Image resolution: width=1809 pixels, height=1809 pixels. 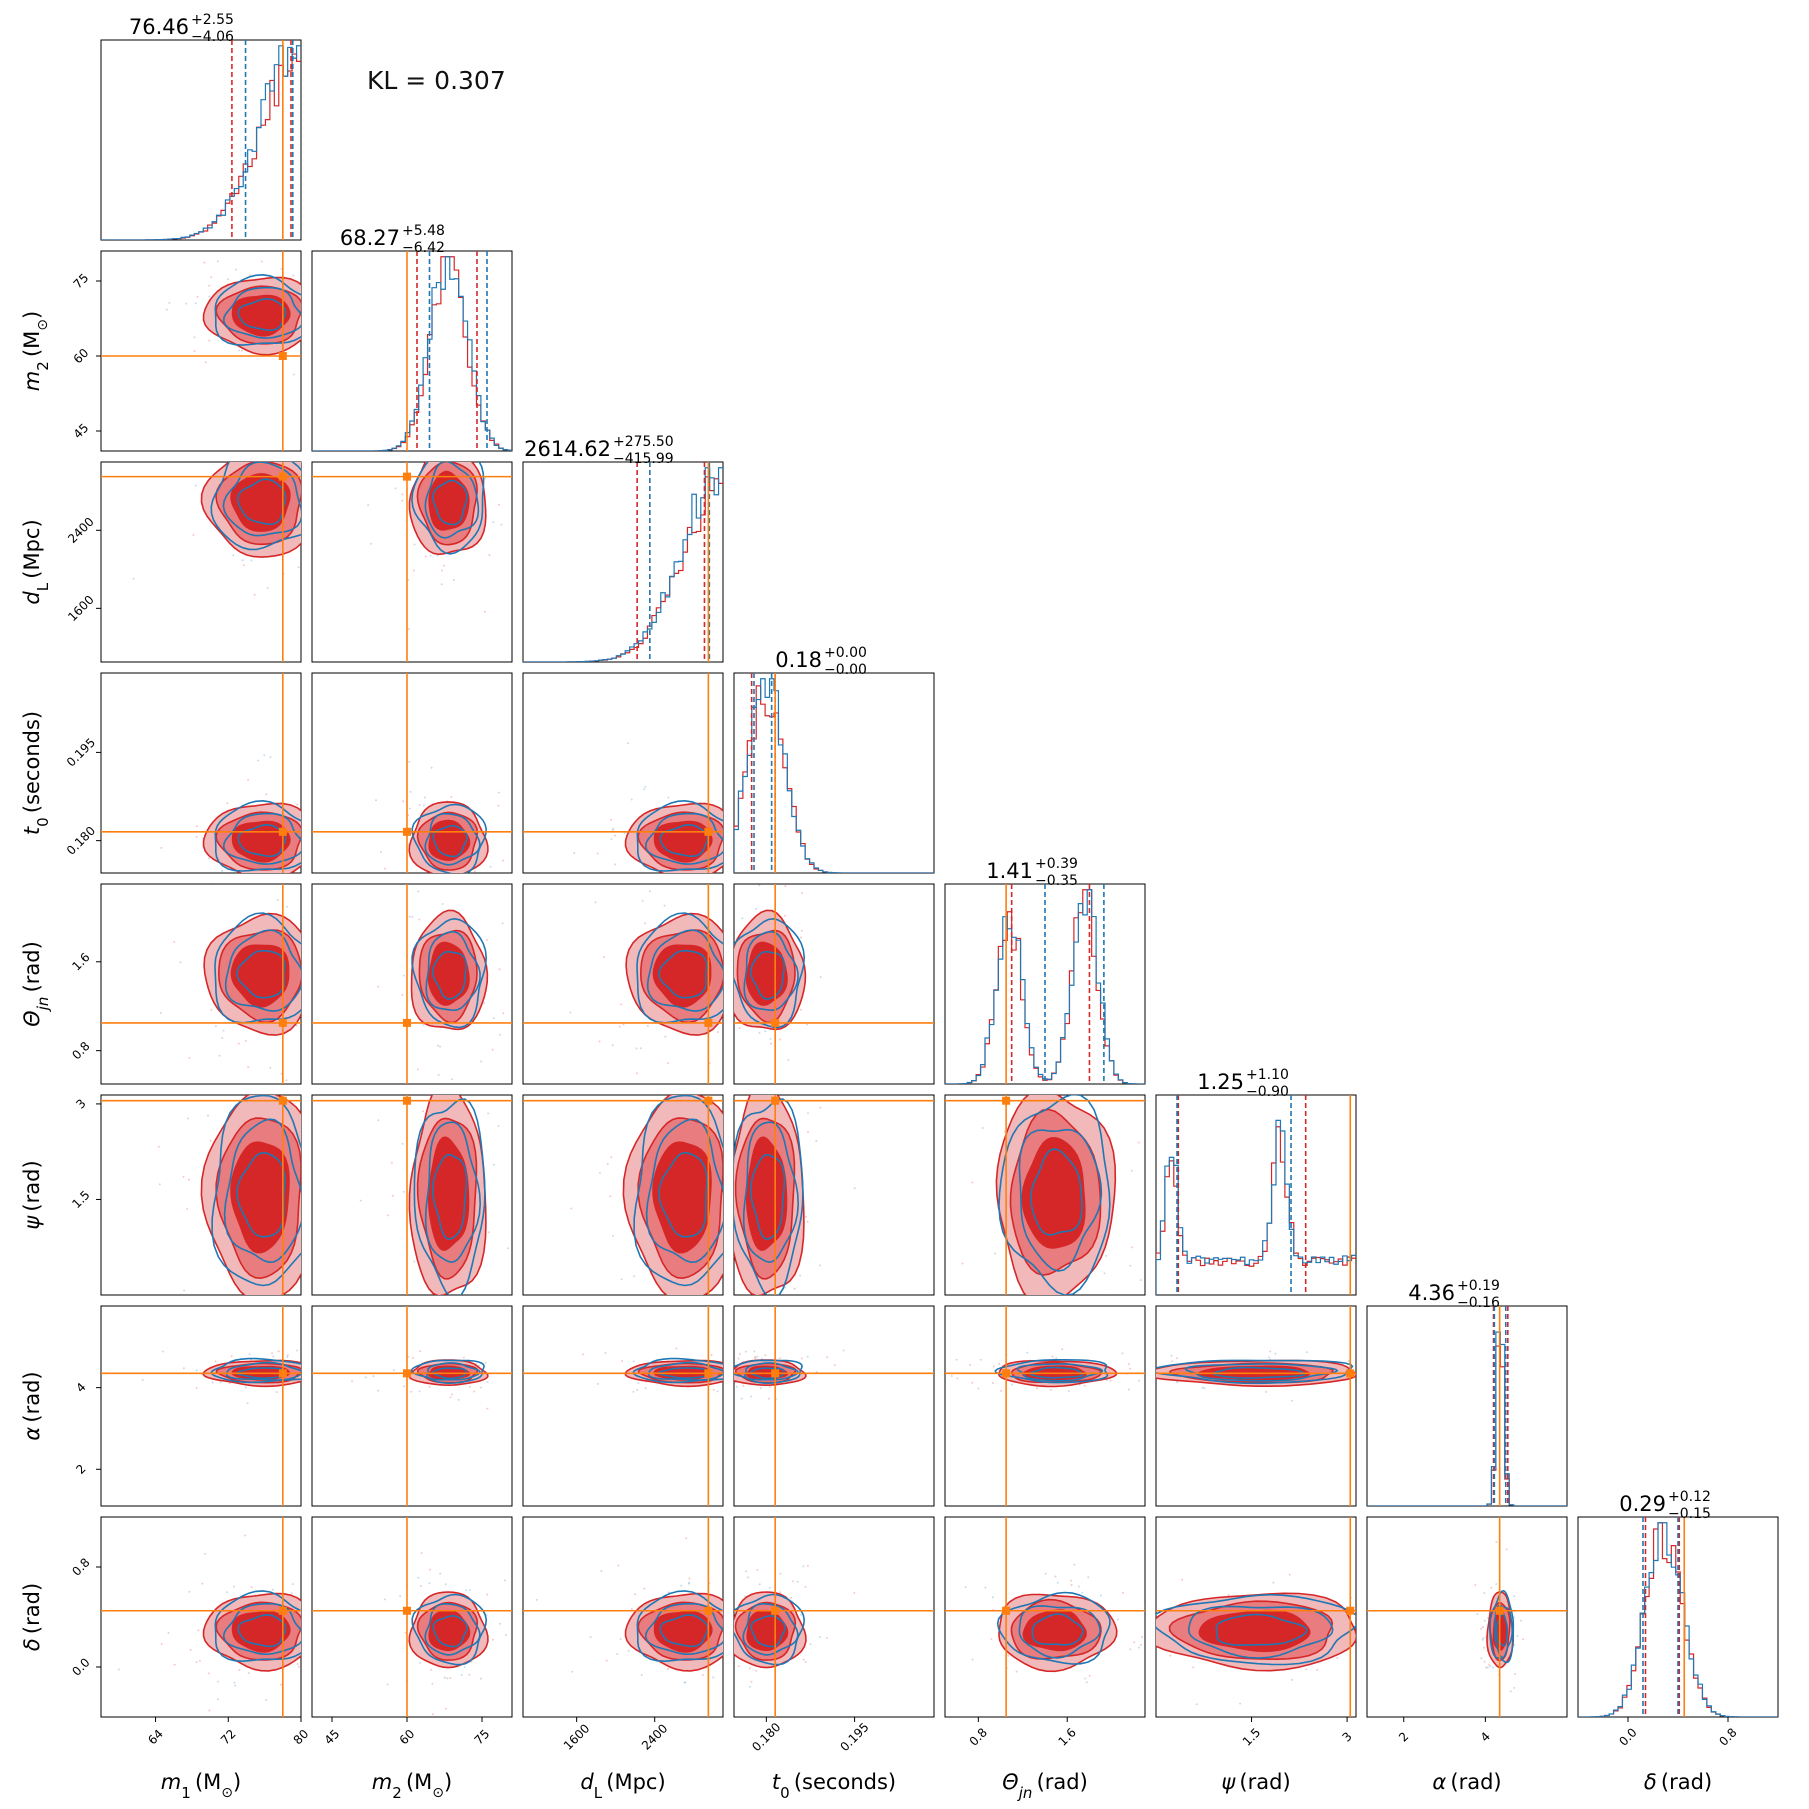 What do you see at coordinates (212, 20) in the screenshot?
I see `summary-plus: +2.55` at bounding box center [212, 20].